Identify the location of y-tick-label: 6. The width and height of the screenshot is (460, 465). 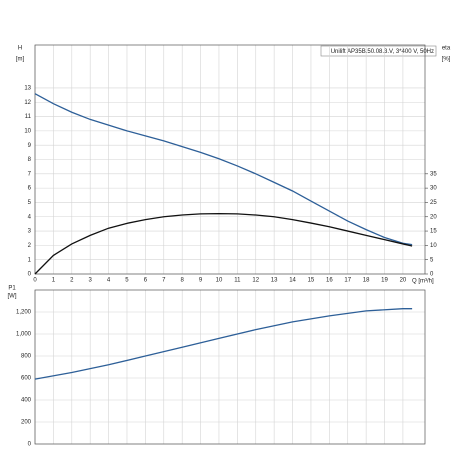
(30, 189).